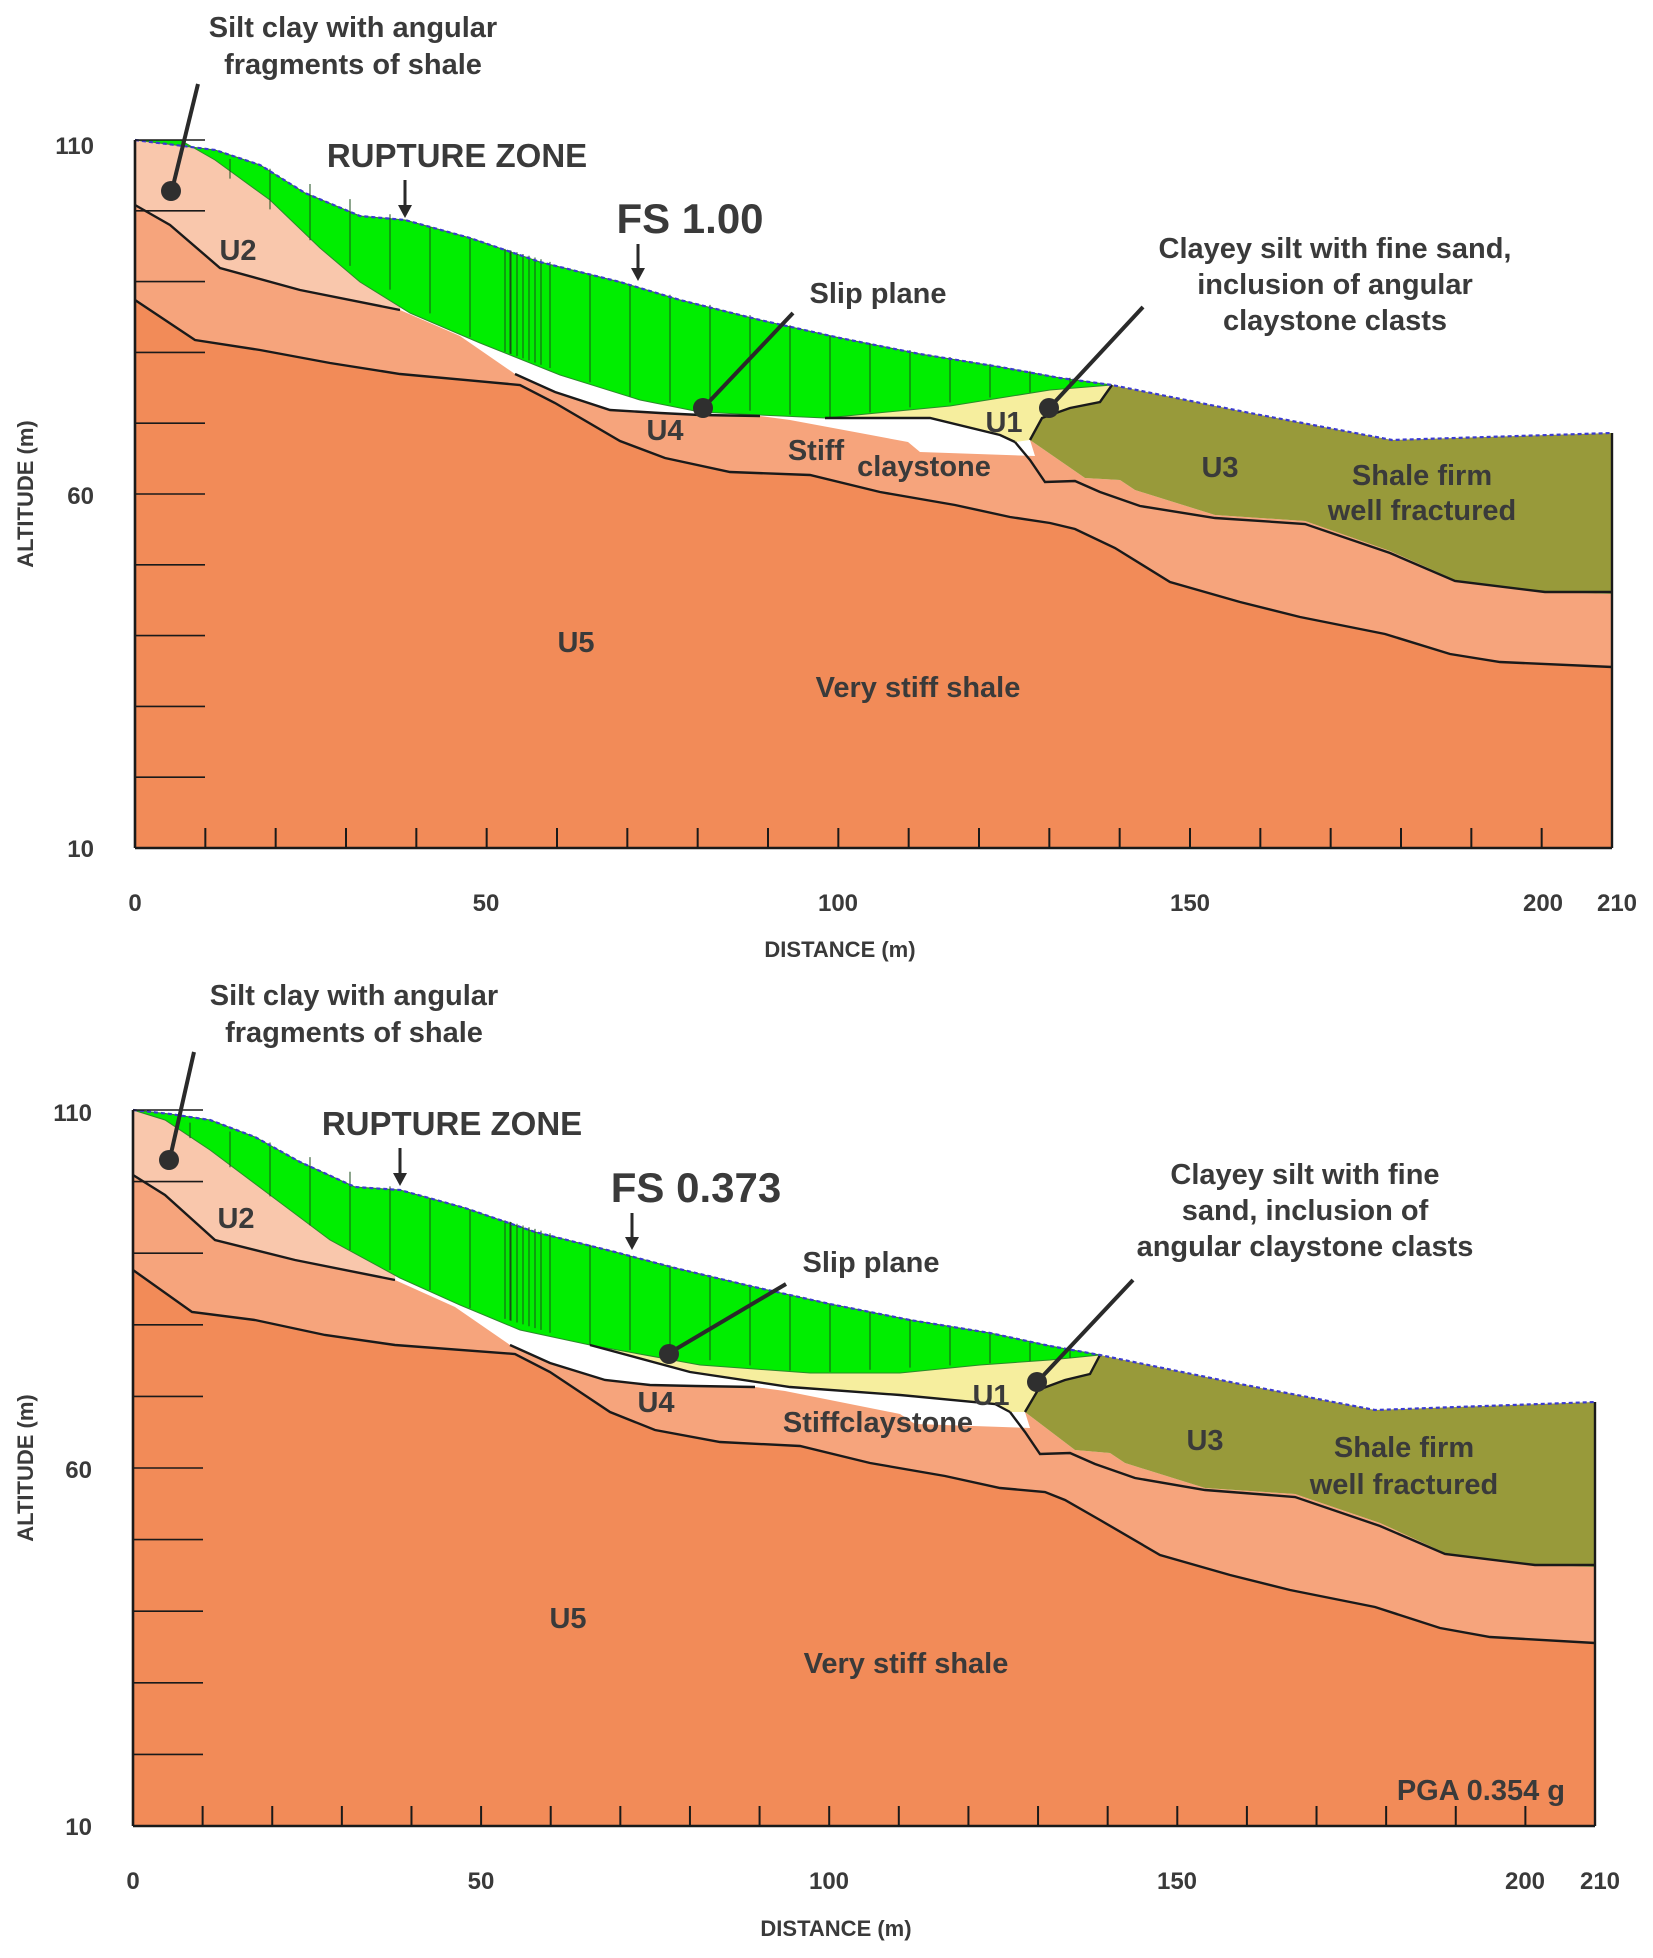 This screenshot has height=1958, width=1653. What do you see at coordinates (1335, 285) in the screenshot?
I see `clayey-callout-line-2: inclusion of angular` at bounding box center [1335, 285].